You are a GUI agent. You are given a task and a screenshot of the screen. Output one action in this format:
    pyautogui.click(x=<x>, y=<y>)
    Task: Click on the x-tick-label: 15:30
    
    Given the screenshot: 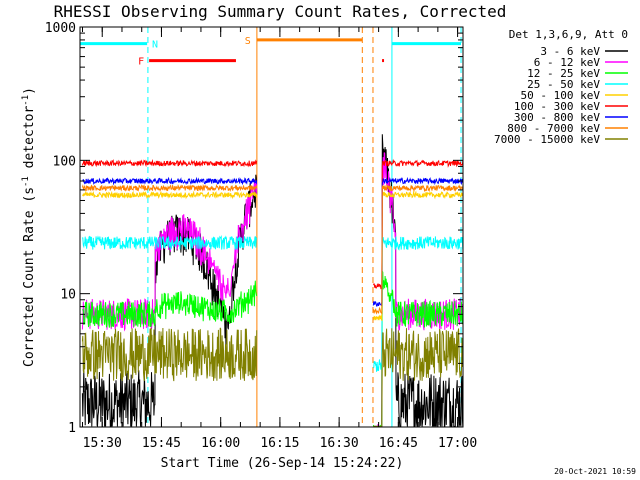 What is the action you would take?
    pyautogui.click(x=102, y=443)
    